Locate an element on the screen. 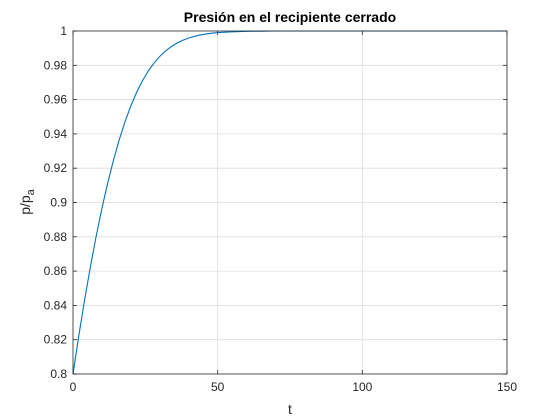 The width and height of the screenshot is (560, 420). y-axis-label-subscript: a is located at coordinates (31, 191).